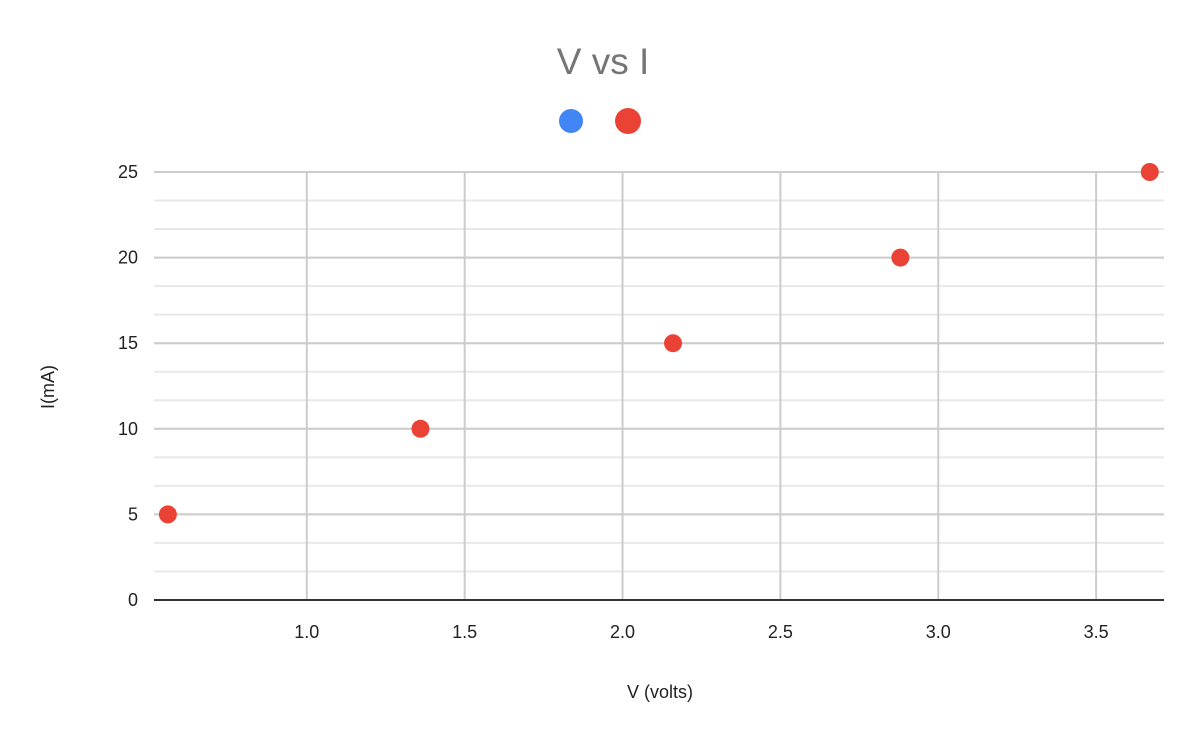 The image size is (1200, 742). Describe the element at coordinates (938, 632) in the screenshot. I see `x-tick-label: 3.0` at that location.